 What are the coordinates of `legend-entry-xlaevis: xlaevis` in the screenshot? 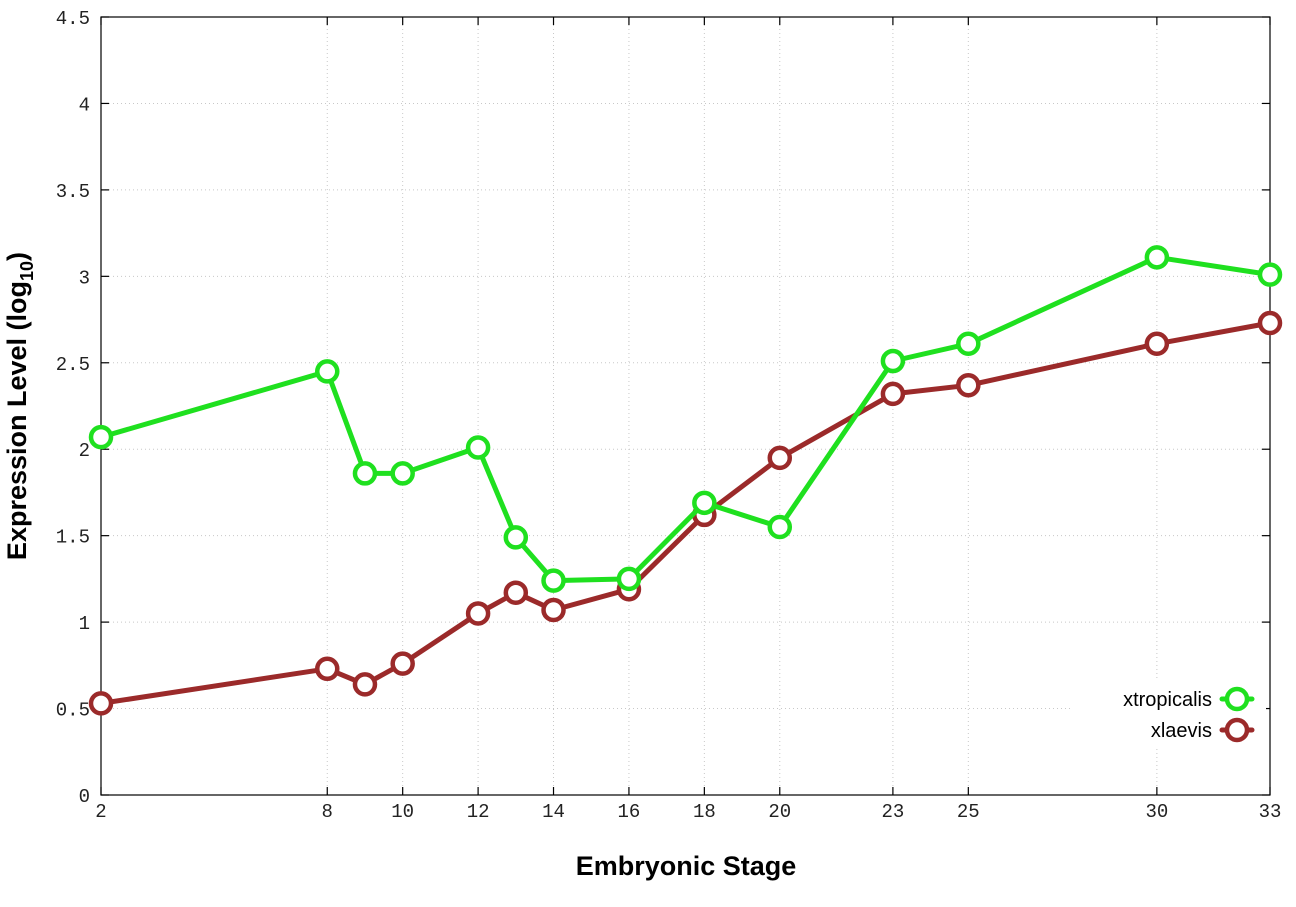 It's located at (1203, 730).